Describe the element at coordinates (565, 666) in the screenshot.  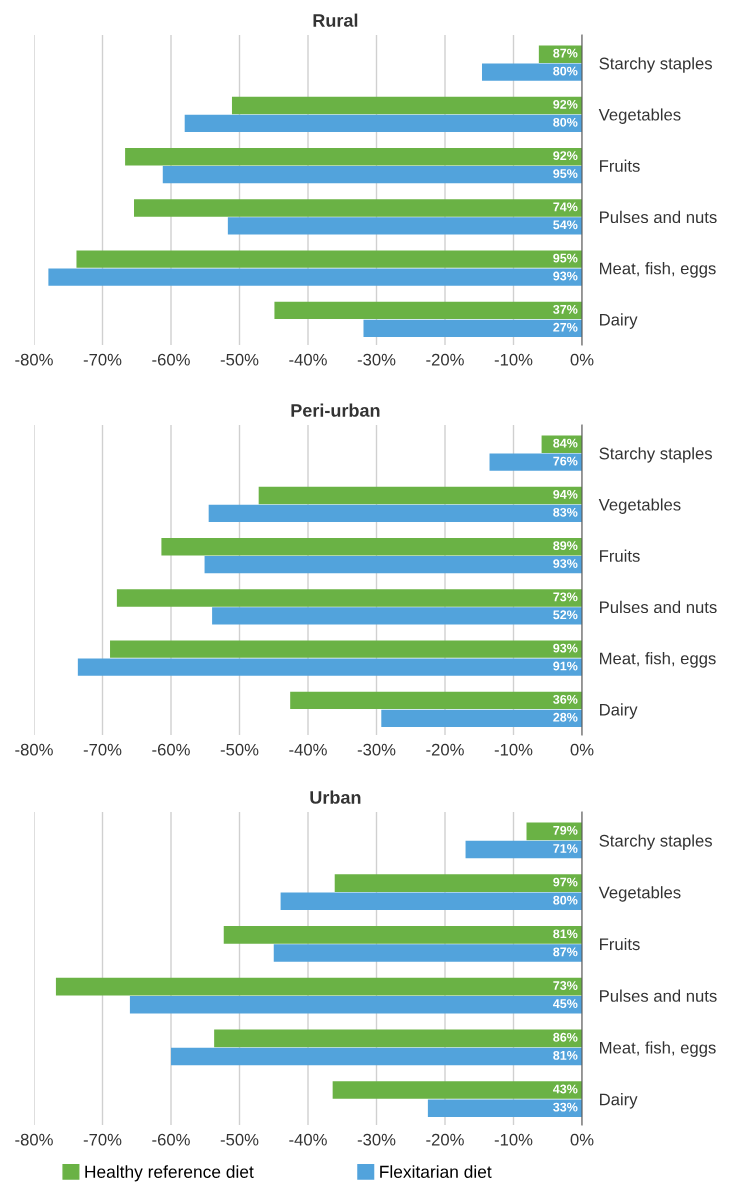
I see `annotation: 91%` at that location.